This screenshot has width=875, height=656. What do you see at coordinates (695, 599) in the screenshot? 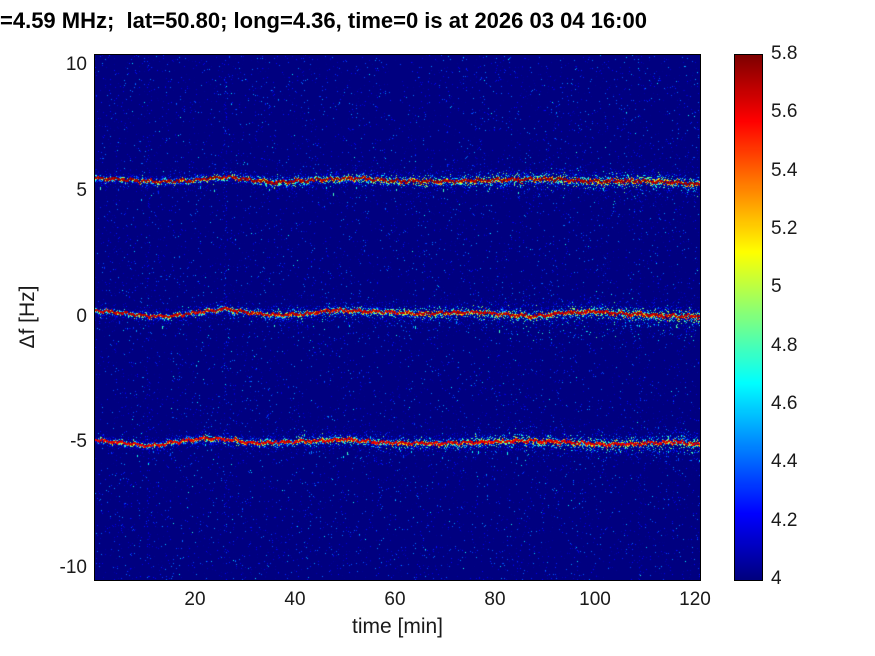
I see `x-tick-label: 120` at bounding box center [695, 599].